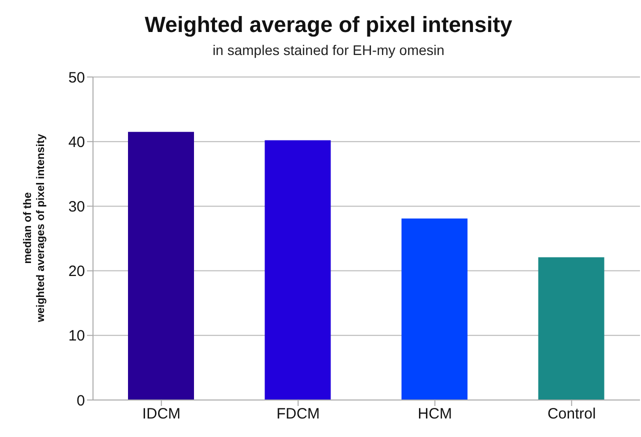 Image resolution: width=641 pixels, height=437 pixels. Describe the element at coordinates (76, 271) in the screenshot. I see `y-tick-label: 20` at that location.